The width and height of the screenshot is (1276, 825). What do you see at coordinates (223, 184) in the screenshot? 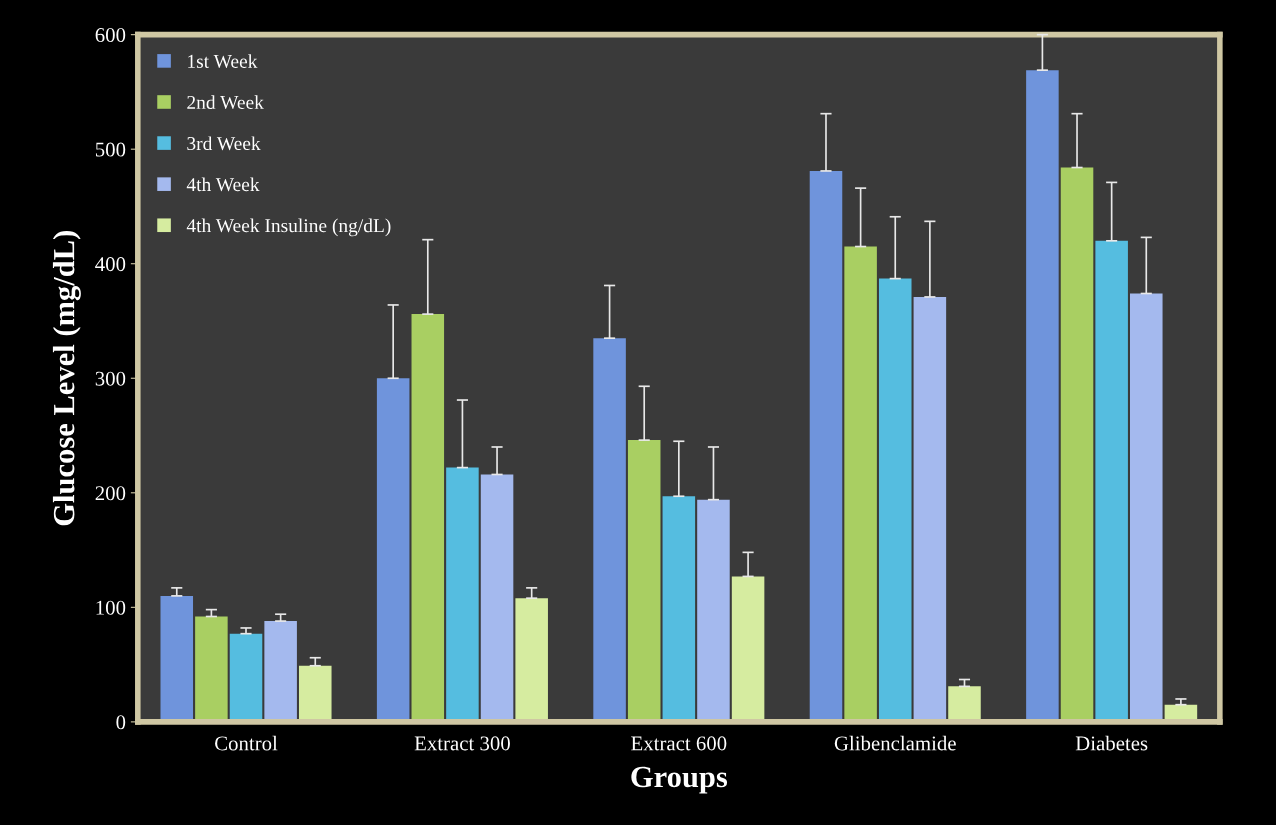
I see `legend-label: 4th Week` at bounding box center [223, 184].